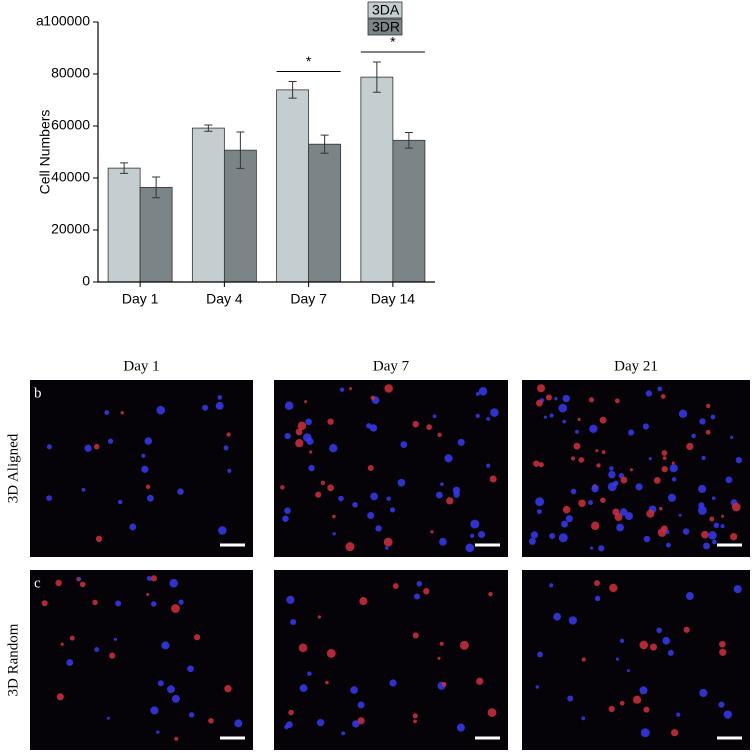 This screenshot has width=756, height=753. What do you see at coordinates (45, 152) in the screenshot?
I see `y-axis-label: Cell Numbers` at bounding box center [45, 152].